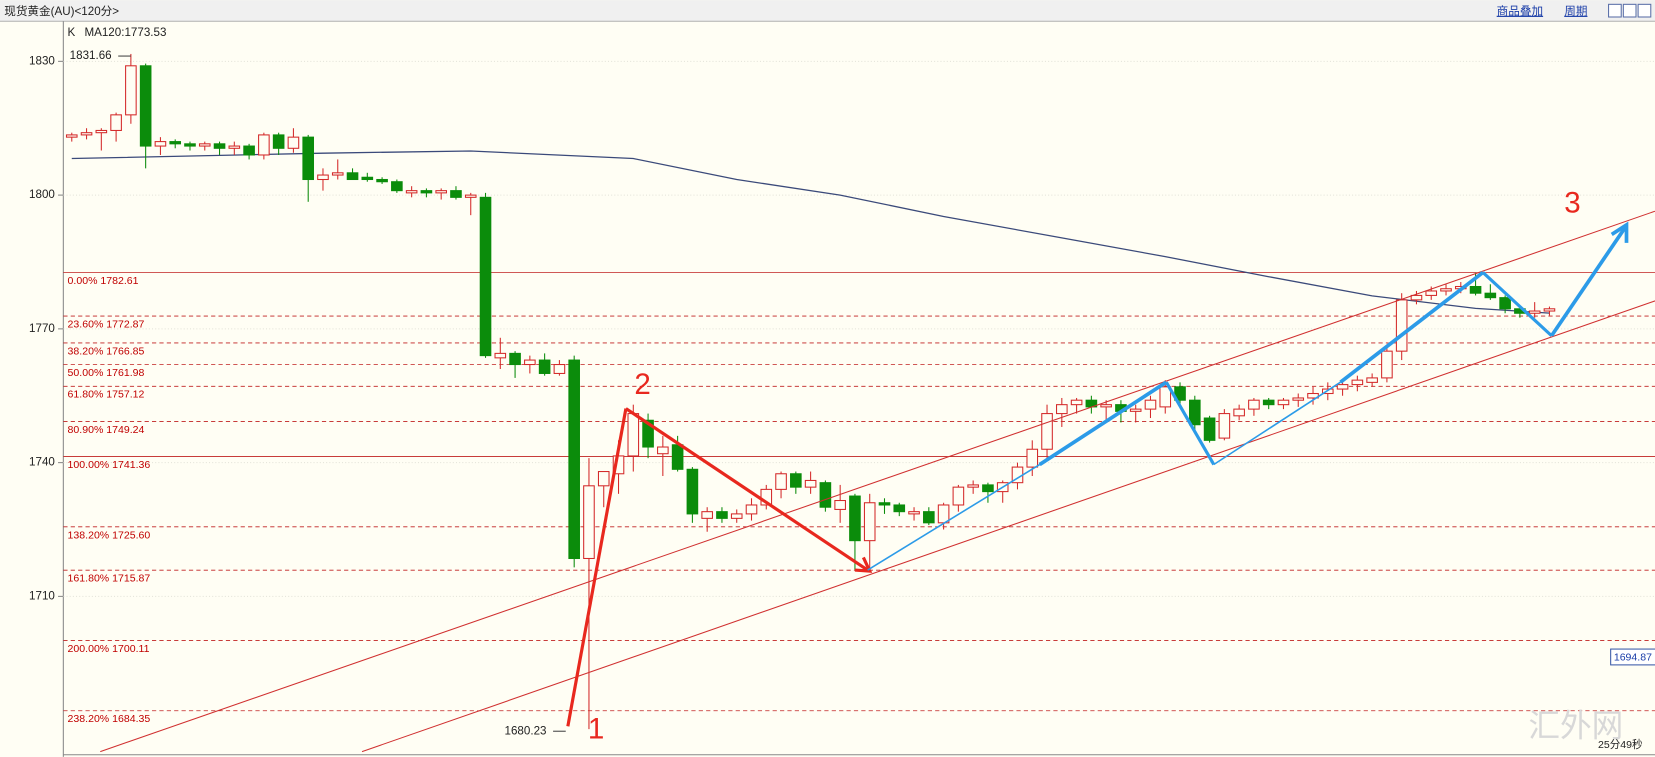  Describe the element at coordinates (1575, 726) in the screenshot. I see `watermark: 汇外网` at that location.